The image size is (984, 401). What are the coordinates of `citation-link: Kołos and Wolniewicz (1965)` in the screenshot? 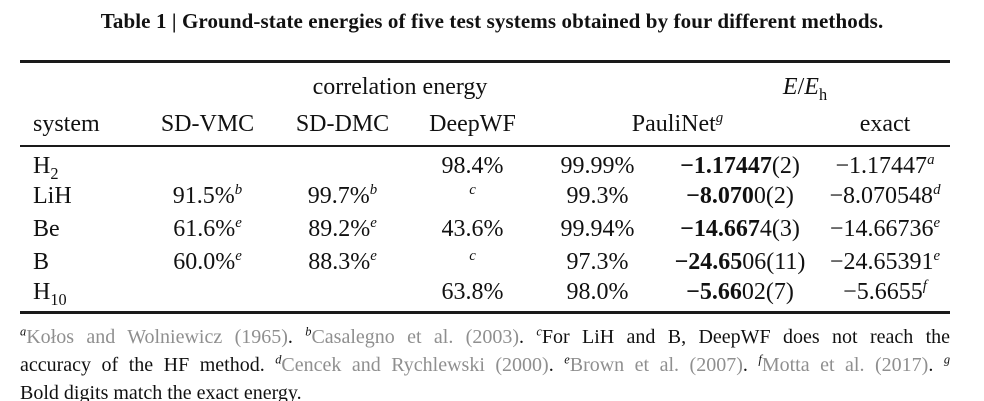 It's located at (157, 337).